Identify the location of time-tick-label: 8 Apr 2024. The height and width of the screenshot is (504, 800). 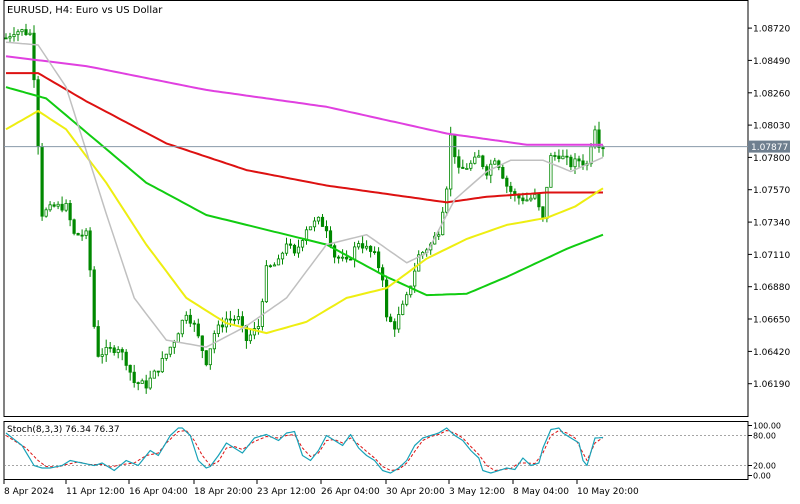
(29, 492).